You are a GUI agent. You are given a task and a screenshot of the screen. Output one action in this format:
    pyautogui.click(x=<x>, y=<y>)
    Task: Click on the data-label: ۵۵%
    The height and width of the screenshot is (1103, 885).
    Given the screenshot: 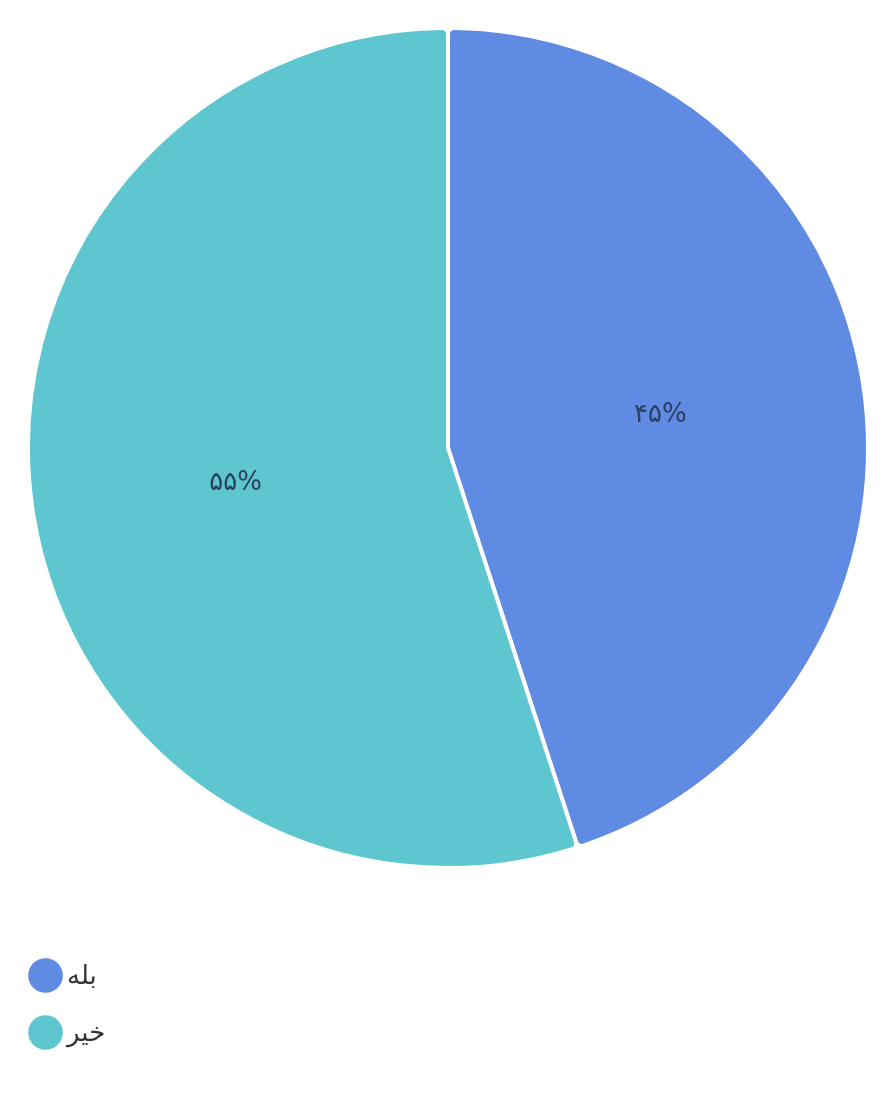 What is the action you would take?
    pyautogui.click(x=235, y=480)
    